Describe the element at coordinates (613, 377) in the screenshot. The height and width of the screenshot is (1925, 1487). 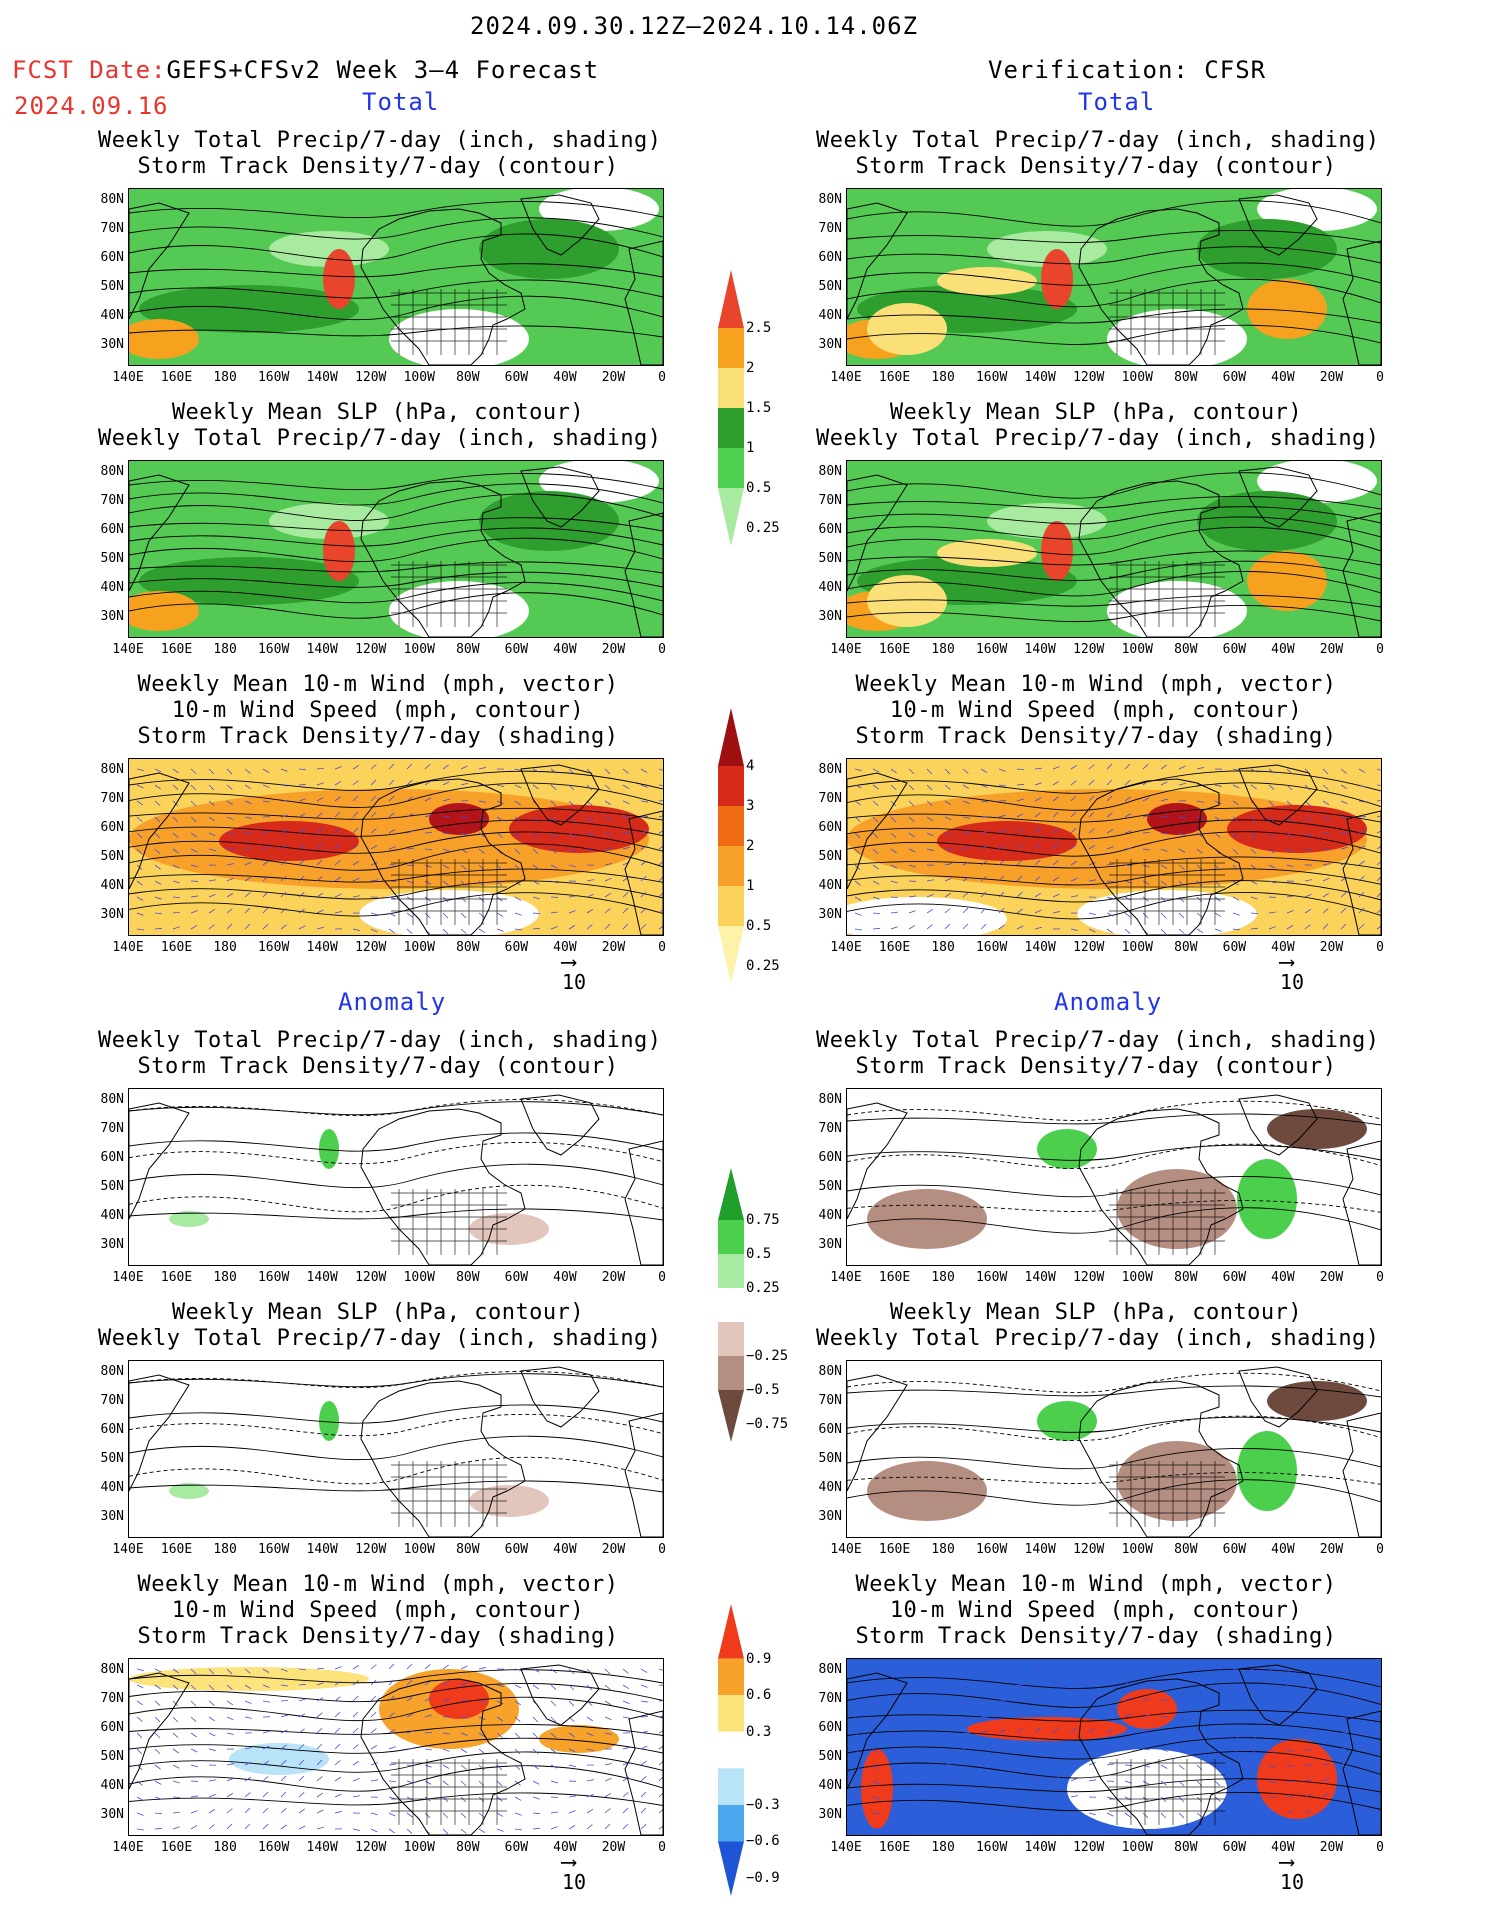
I see `lon-tick-label: 20W` at that location.